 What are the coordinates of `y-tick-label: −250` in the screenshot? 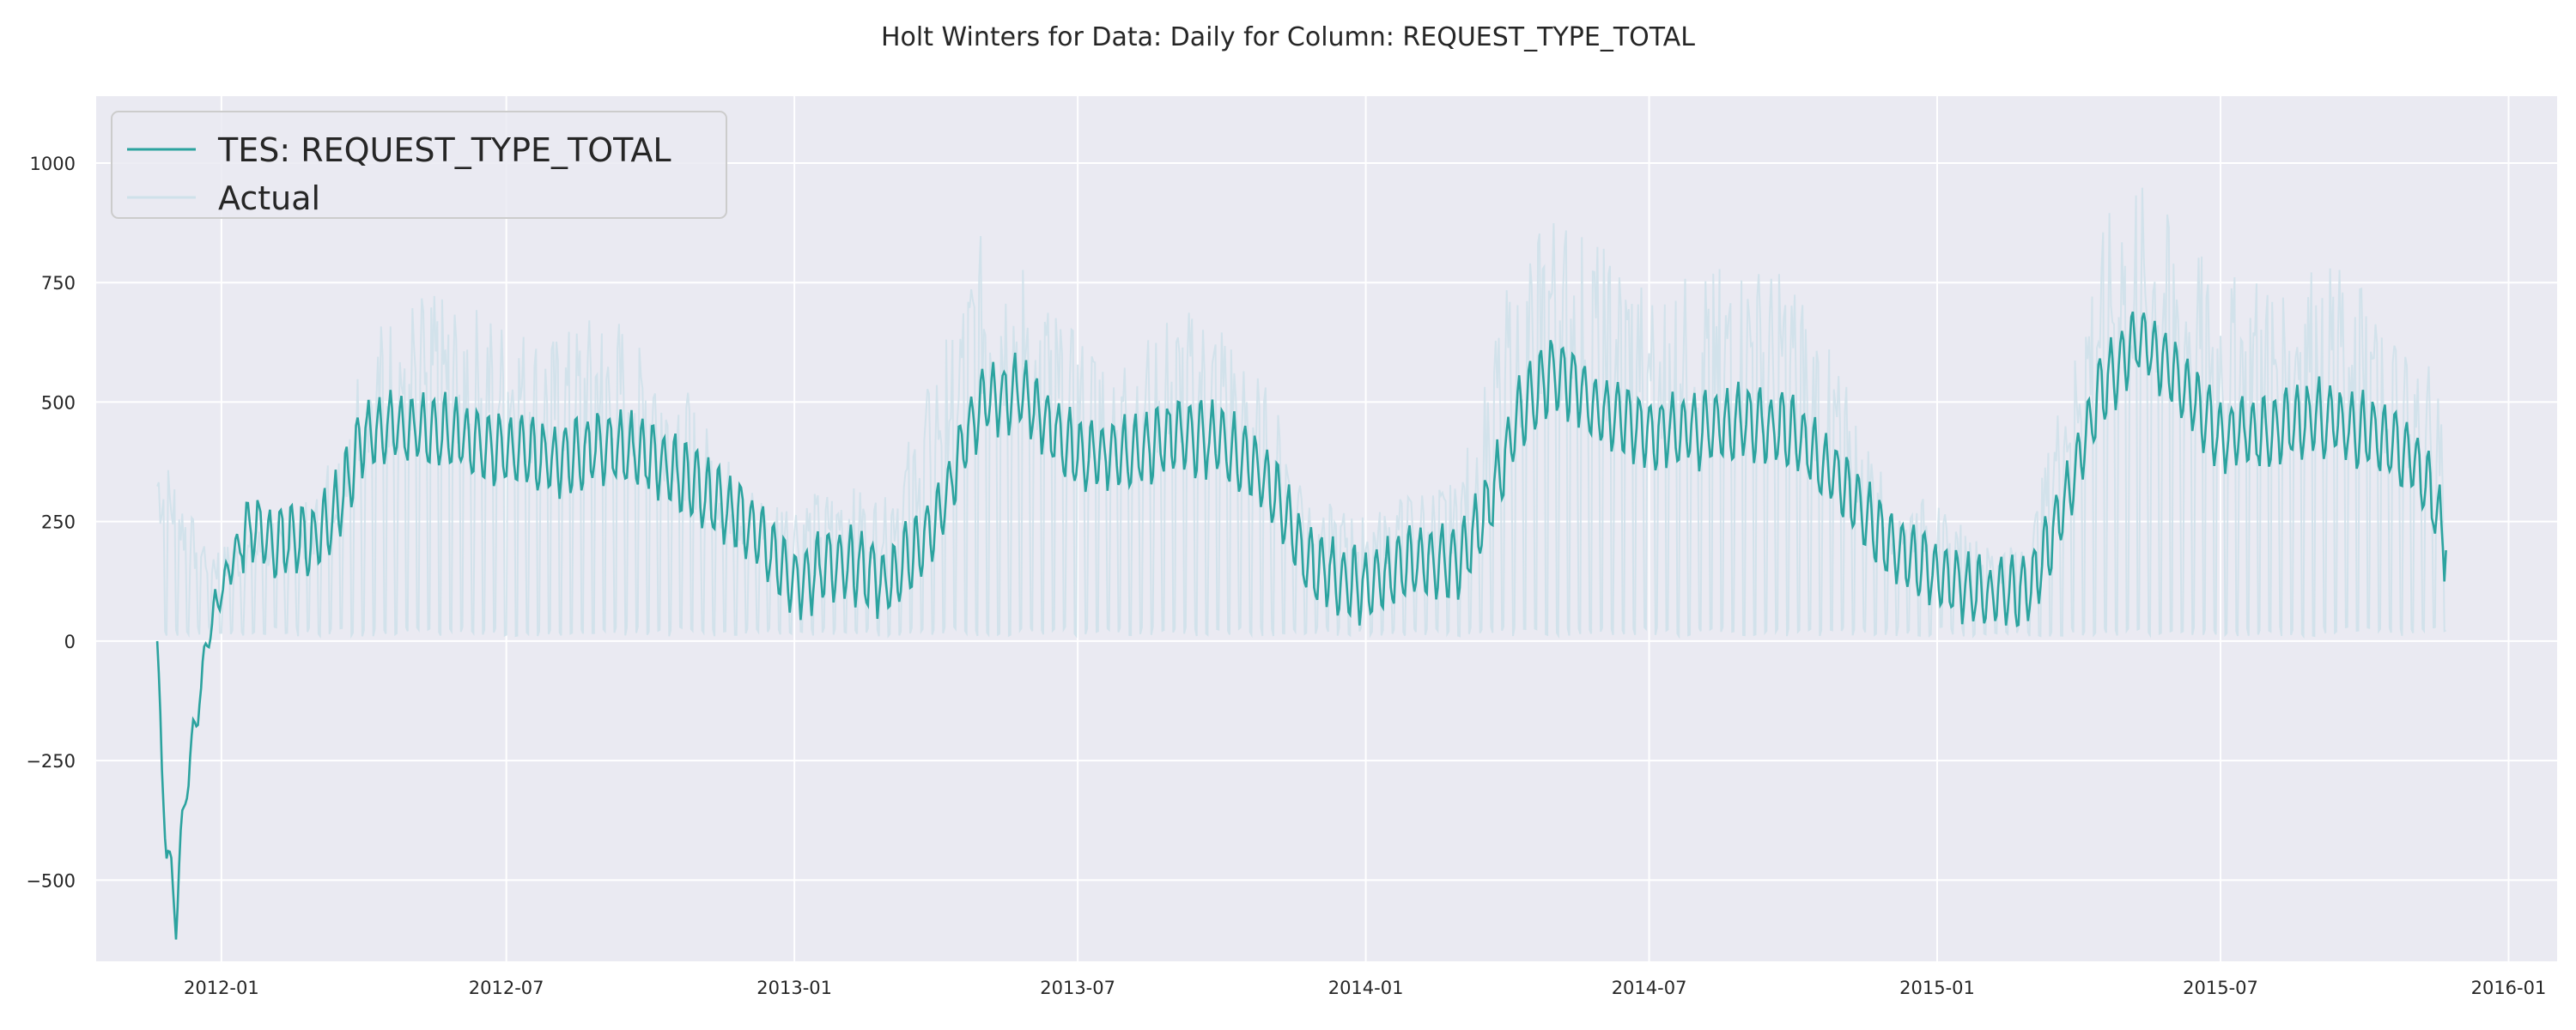 It's located at (51, 761).